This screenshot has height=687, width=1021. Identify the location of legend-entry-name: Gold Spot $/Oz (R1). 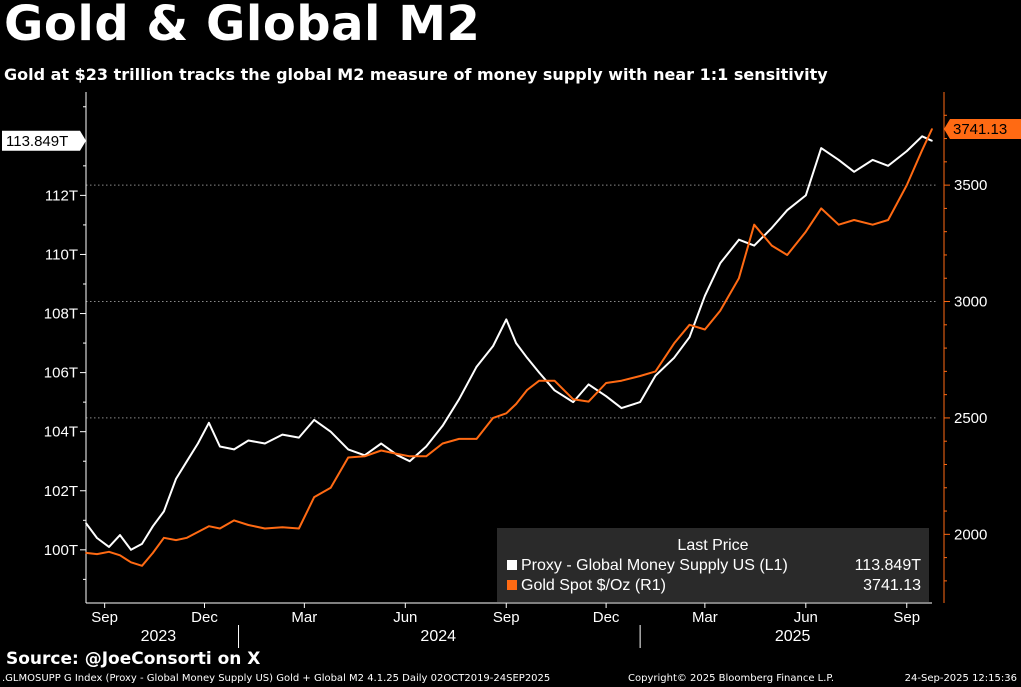
(593, 585).